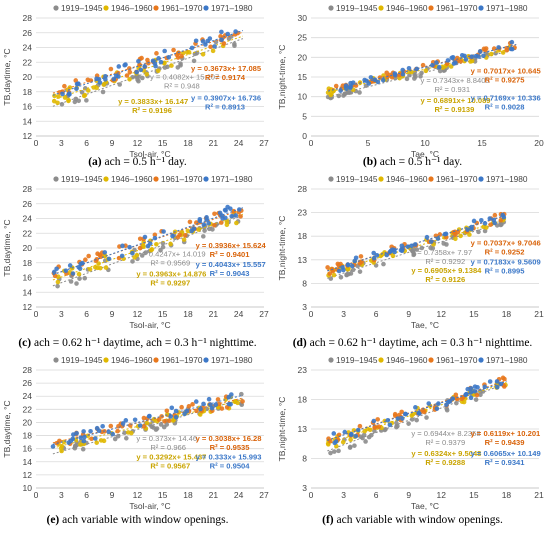 The image size is (550, 533). What do you see at coordinates (539, 143) in the screenshot?
I see `x-tick-label: 20` at bounding box center [539, 143].